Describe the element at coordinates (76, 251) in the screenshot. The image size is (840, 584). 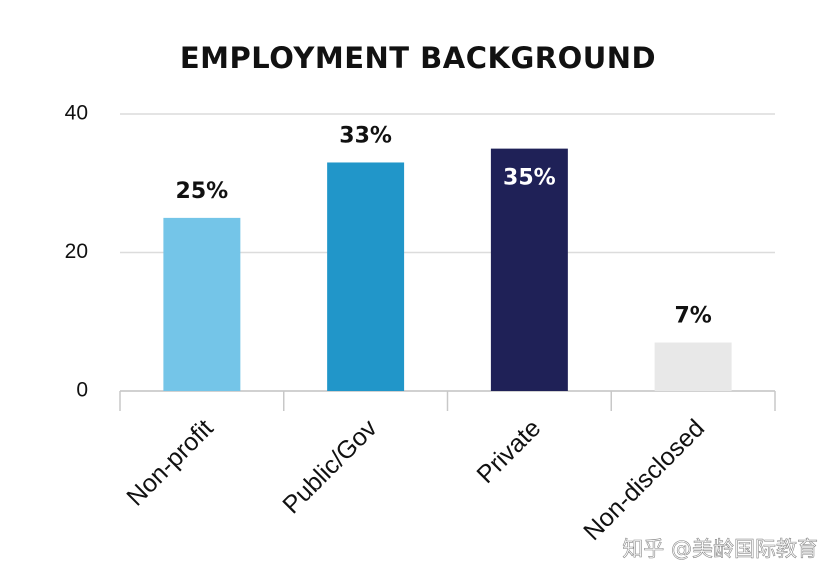
I see `y-tick-label: 20` at that location.